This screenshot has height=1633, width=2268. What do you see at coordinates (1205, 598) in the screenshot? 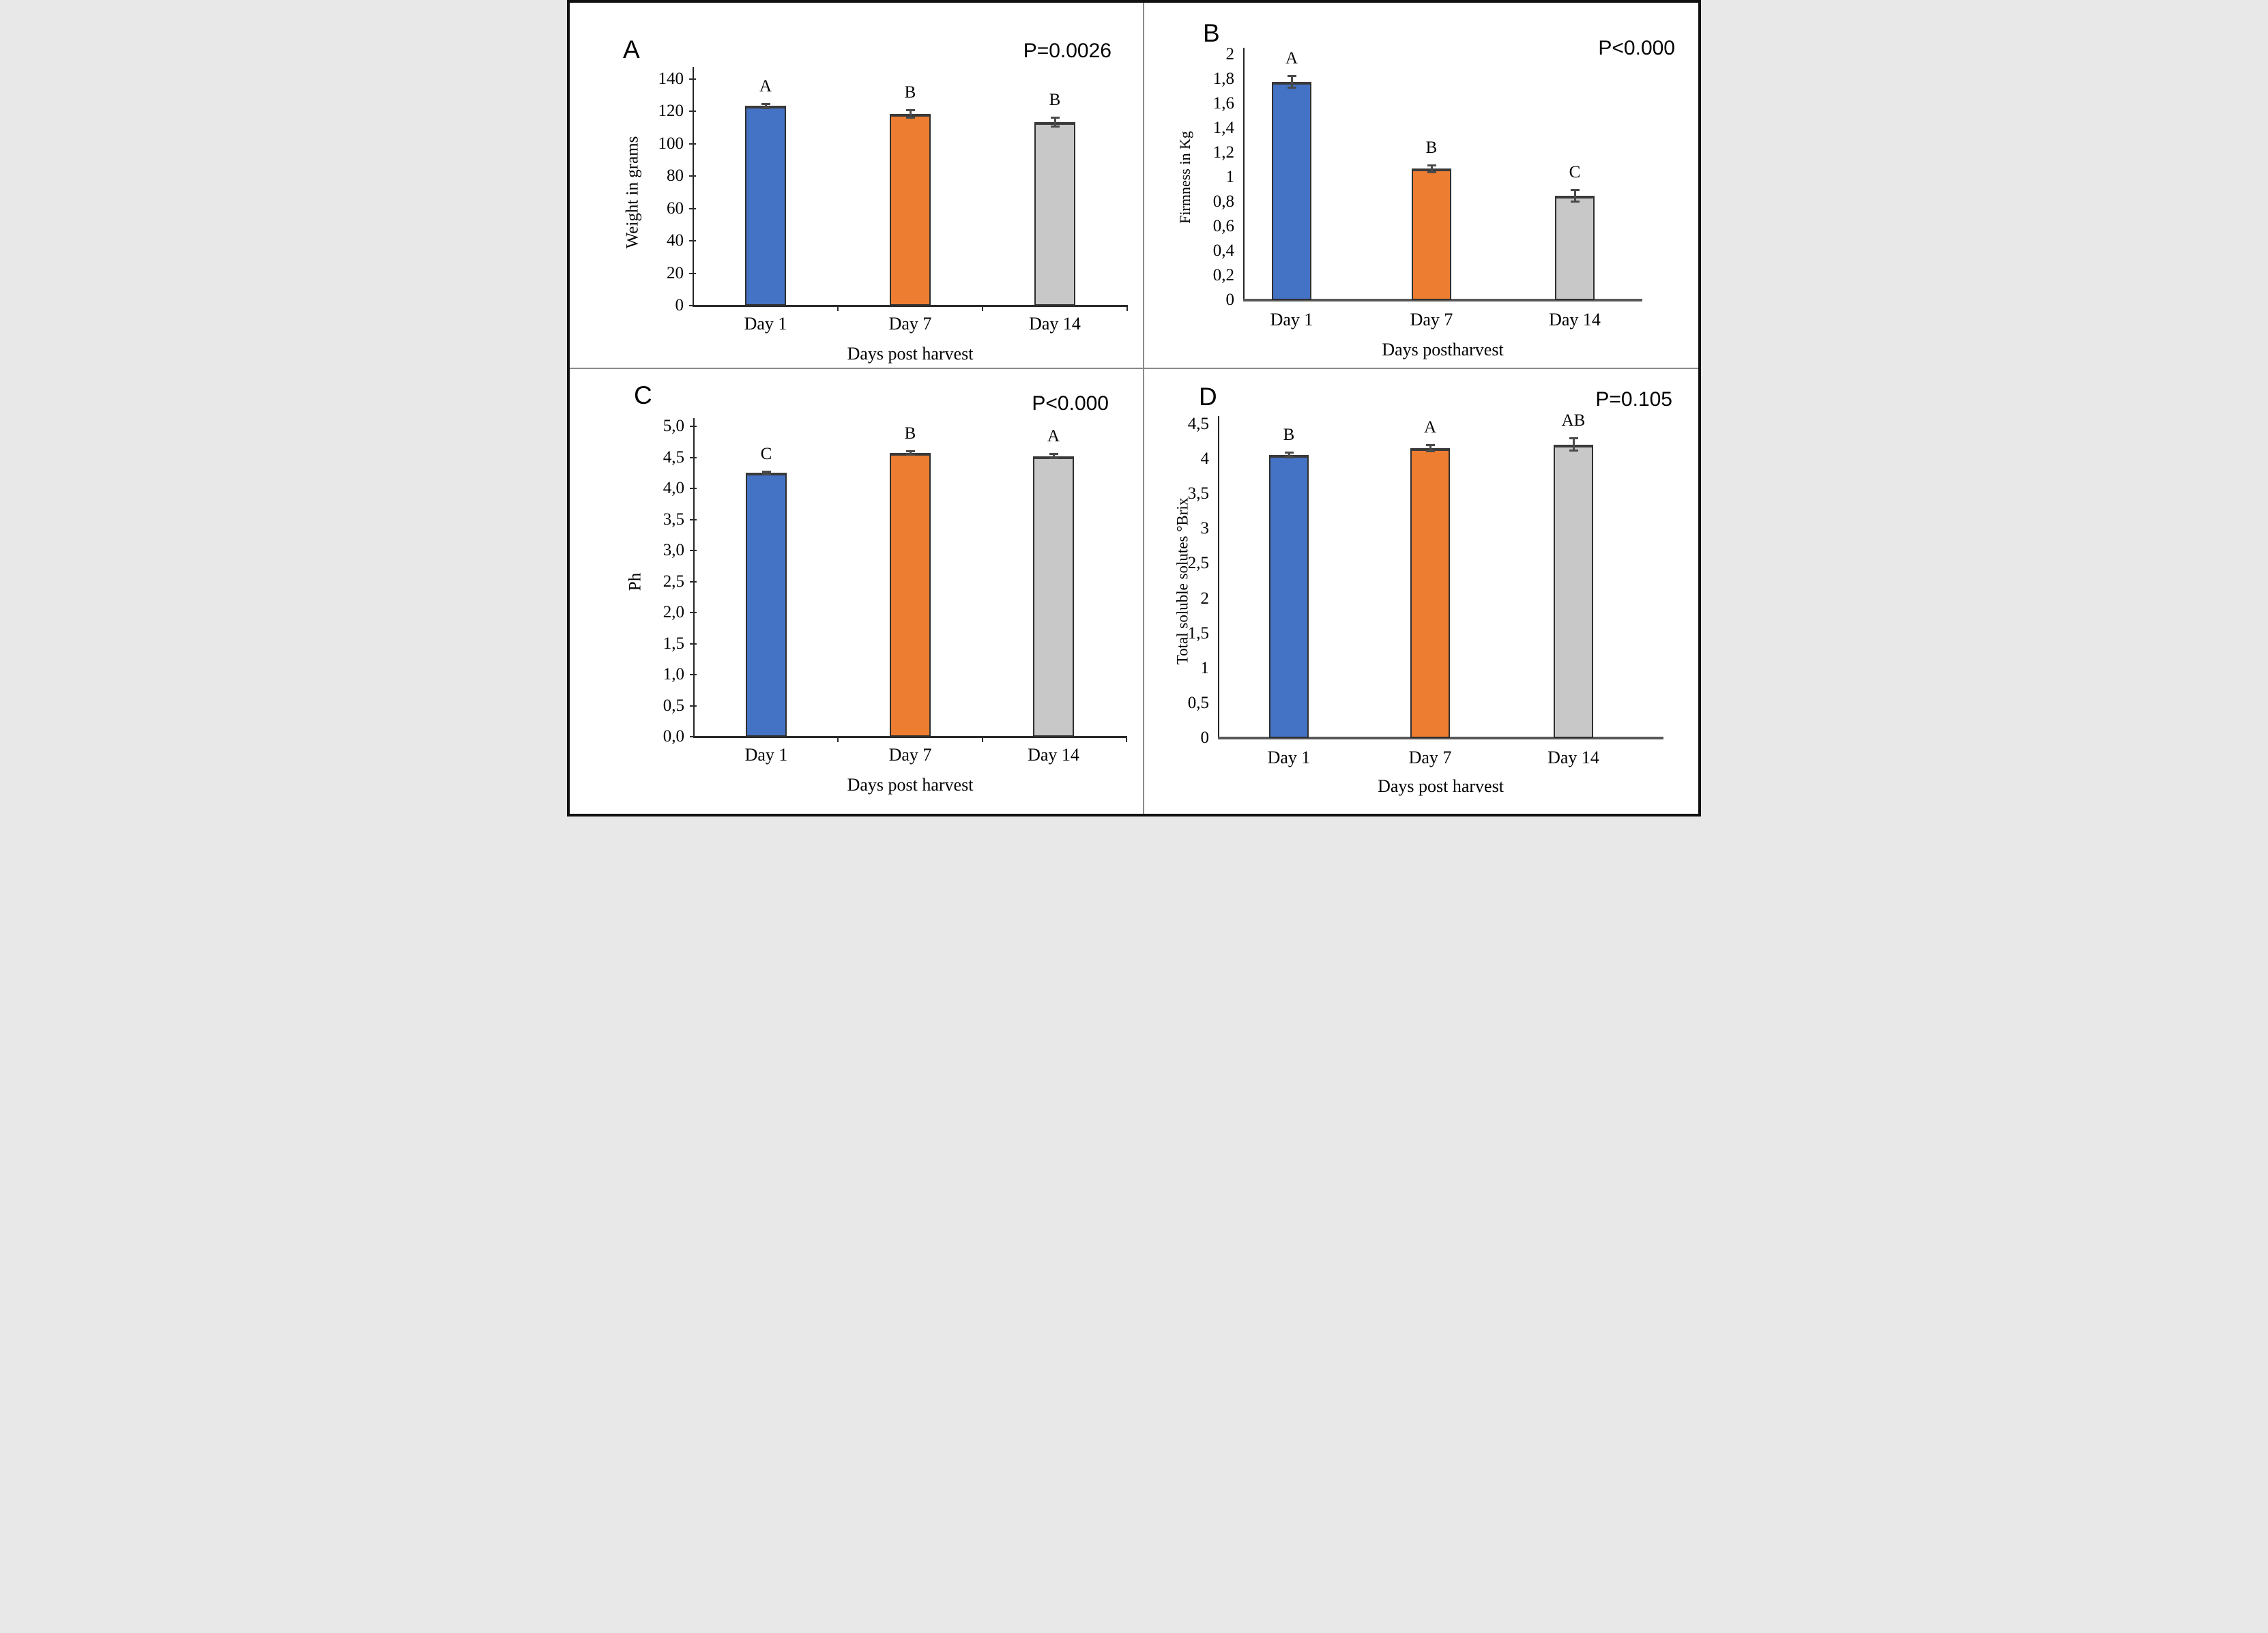
I see `y-tick-label: 2` at bounding box center [1205, 598].